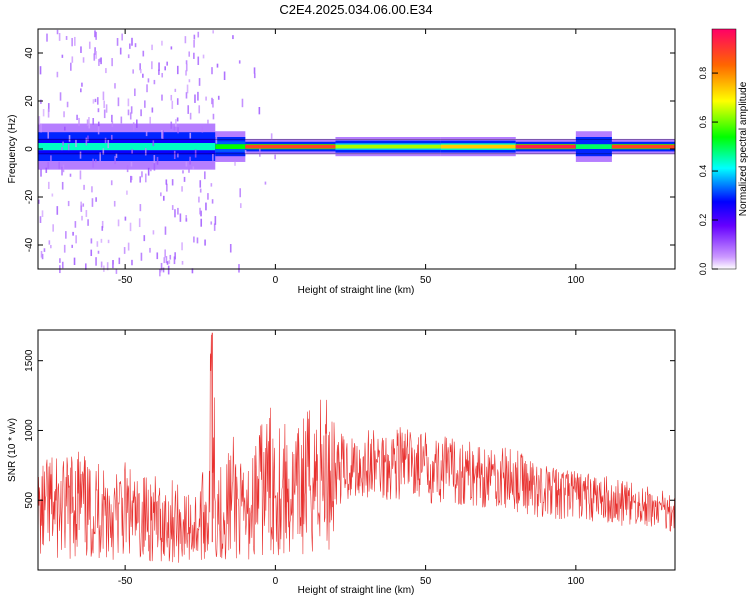 The width and height of the screenshot is (750, 600). What do you see at coordinates (29, 196) in the screenshot?
I see `spectrogram-y-tick-label: -20` at bounding box center [29, 196].